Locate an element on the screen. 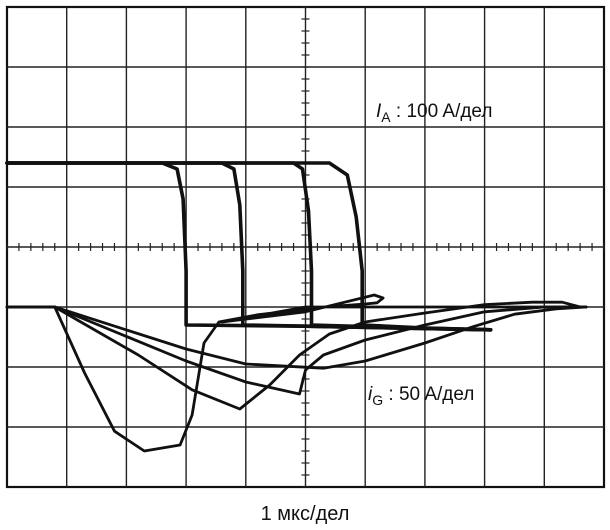 The height and width of the screenshot is (530, 610). series-label-anode-current: IA : 100 A/дел is located at coordinates (434, 113).